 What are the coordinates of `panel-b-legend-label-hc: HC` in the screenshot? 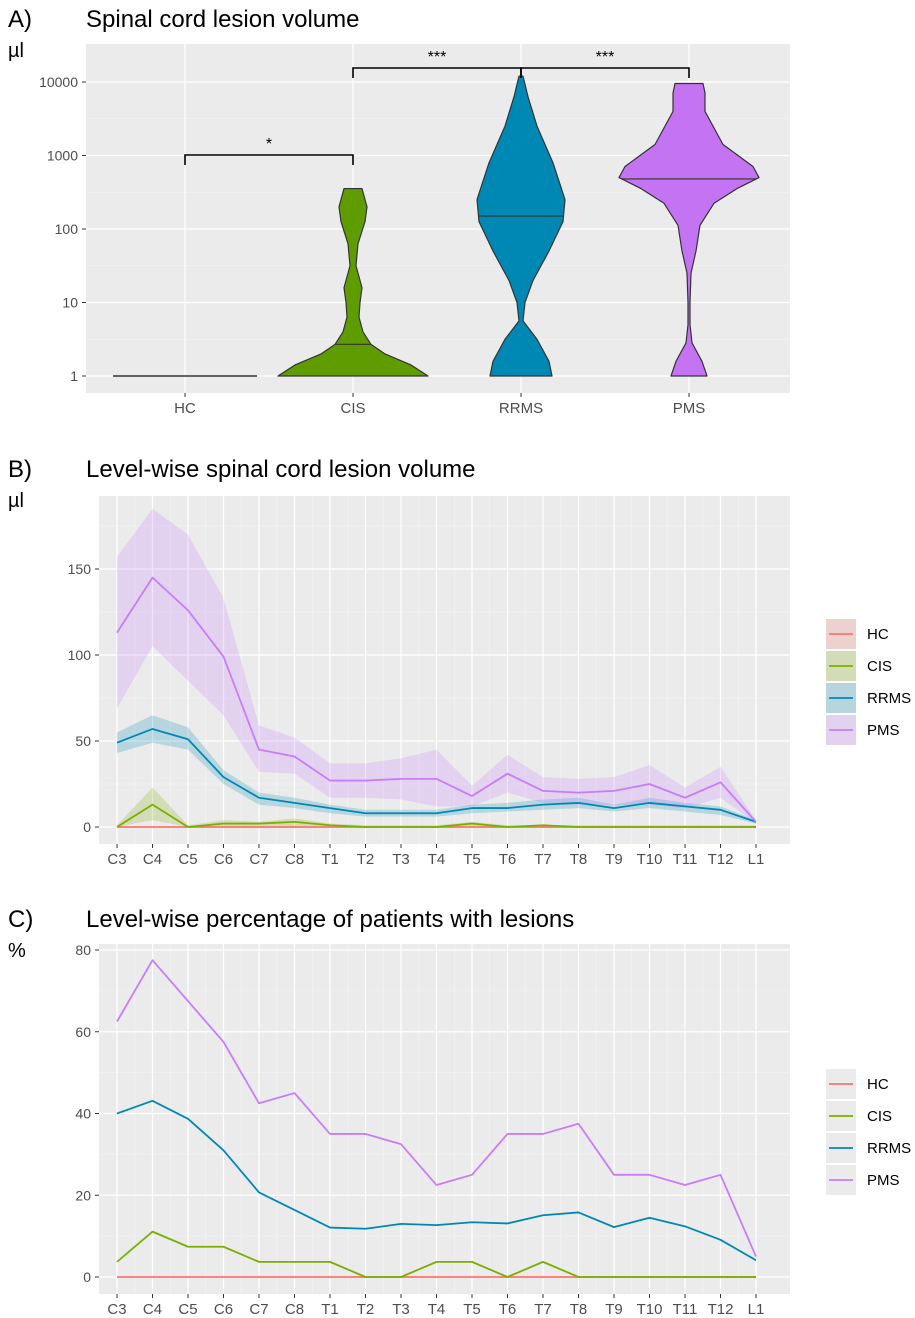 It's located at (878, 634).